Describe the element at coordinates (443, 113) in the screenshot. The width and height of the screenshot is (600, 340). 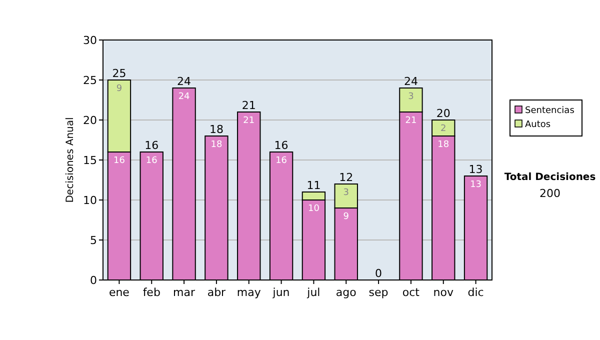
I see `total-label: 20` at that location.